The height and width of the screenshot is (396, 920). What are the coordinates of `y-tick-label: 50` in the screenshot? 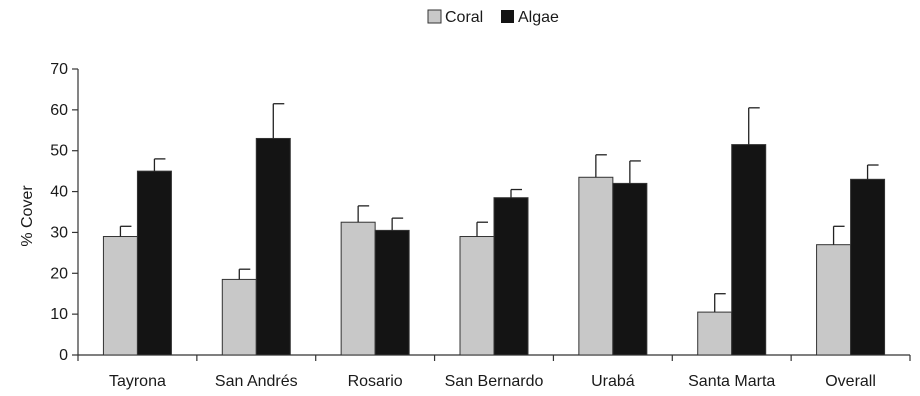 It's located at (59, 151).